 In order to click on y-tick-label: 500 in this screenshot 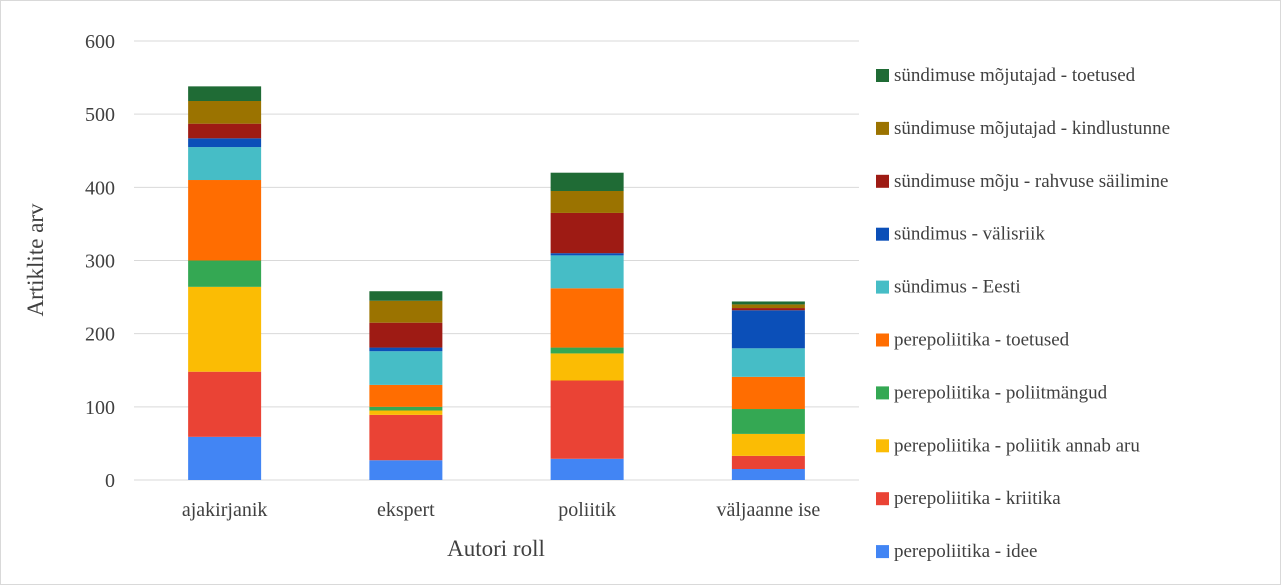, I will do `click(100, 115)`.